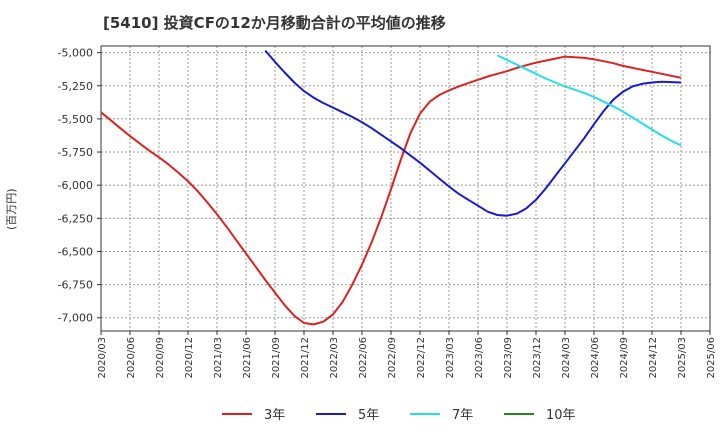 This screenshot has width=720, height=440. Describe the element at coordinates (102, 358) in the screenshot. I see `x-tick-label: 2020/03` at that location.